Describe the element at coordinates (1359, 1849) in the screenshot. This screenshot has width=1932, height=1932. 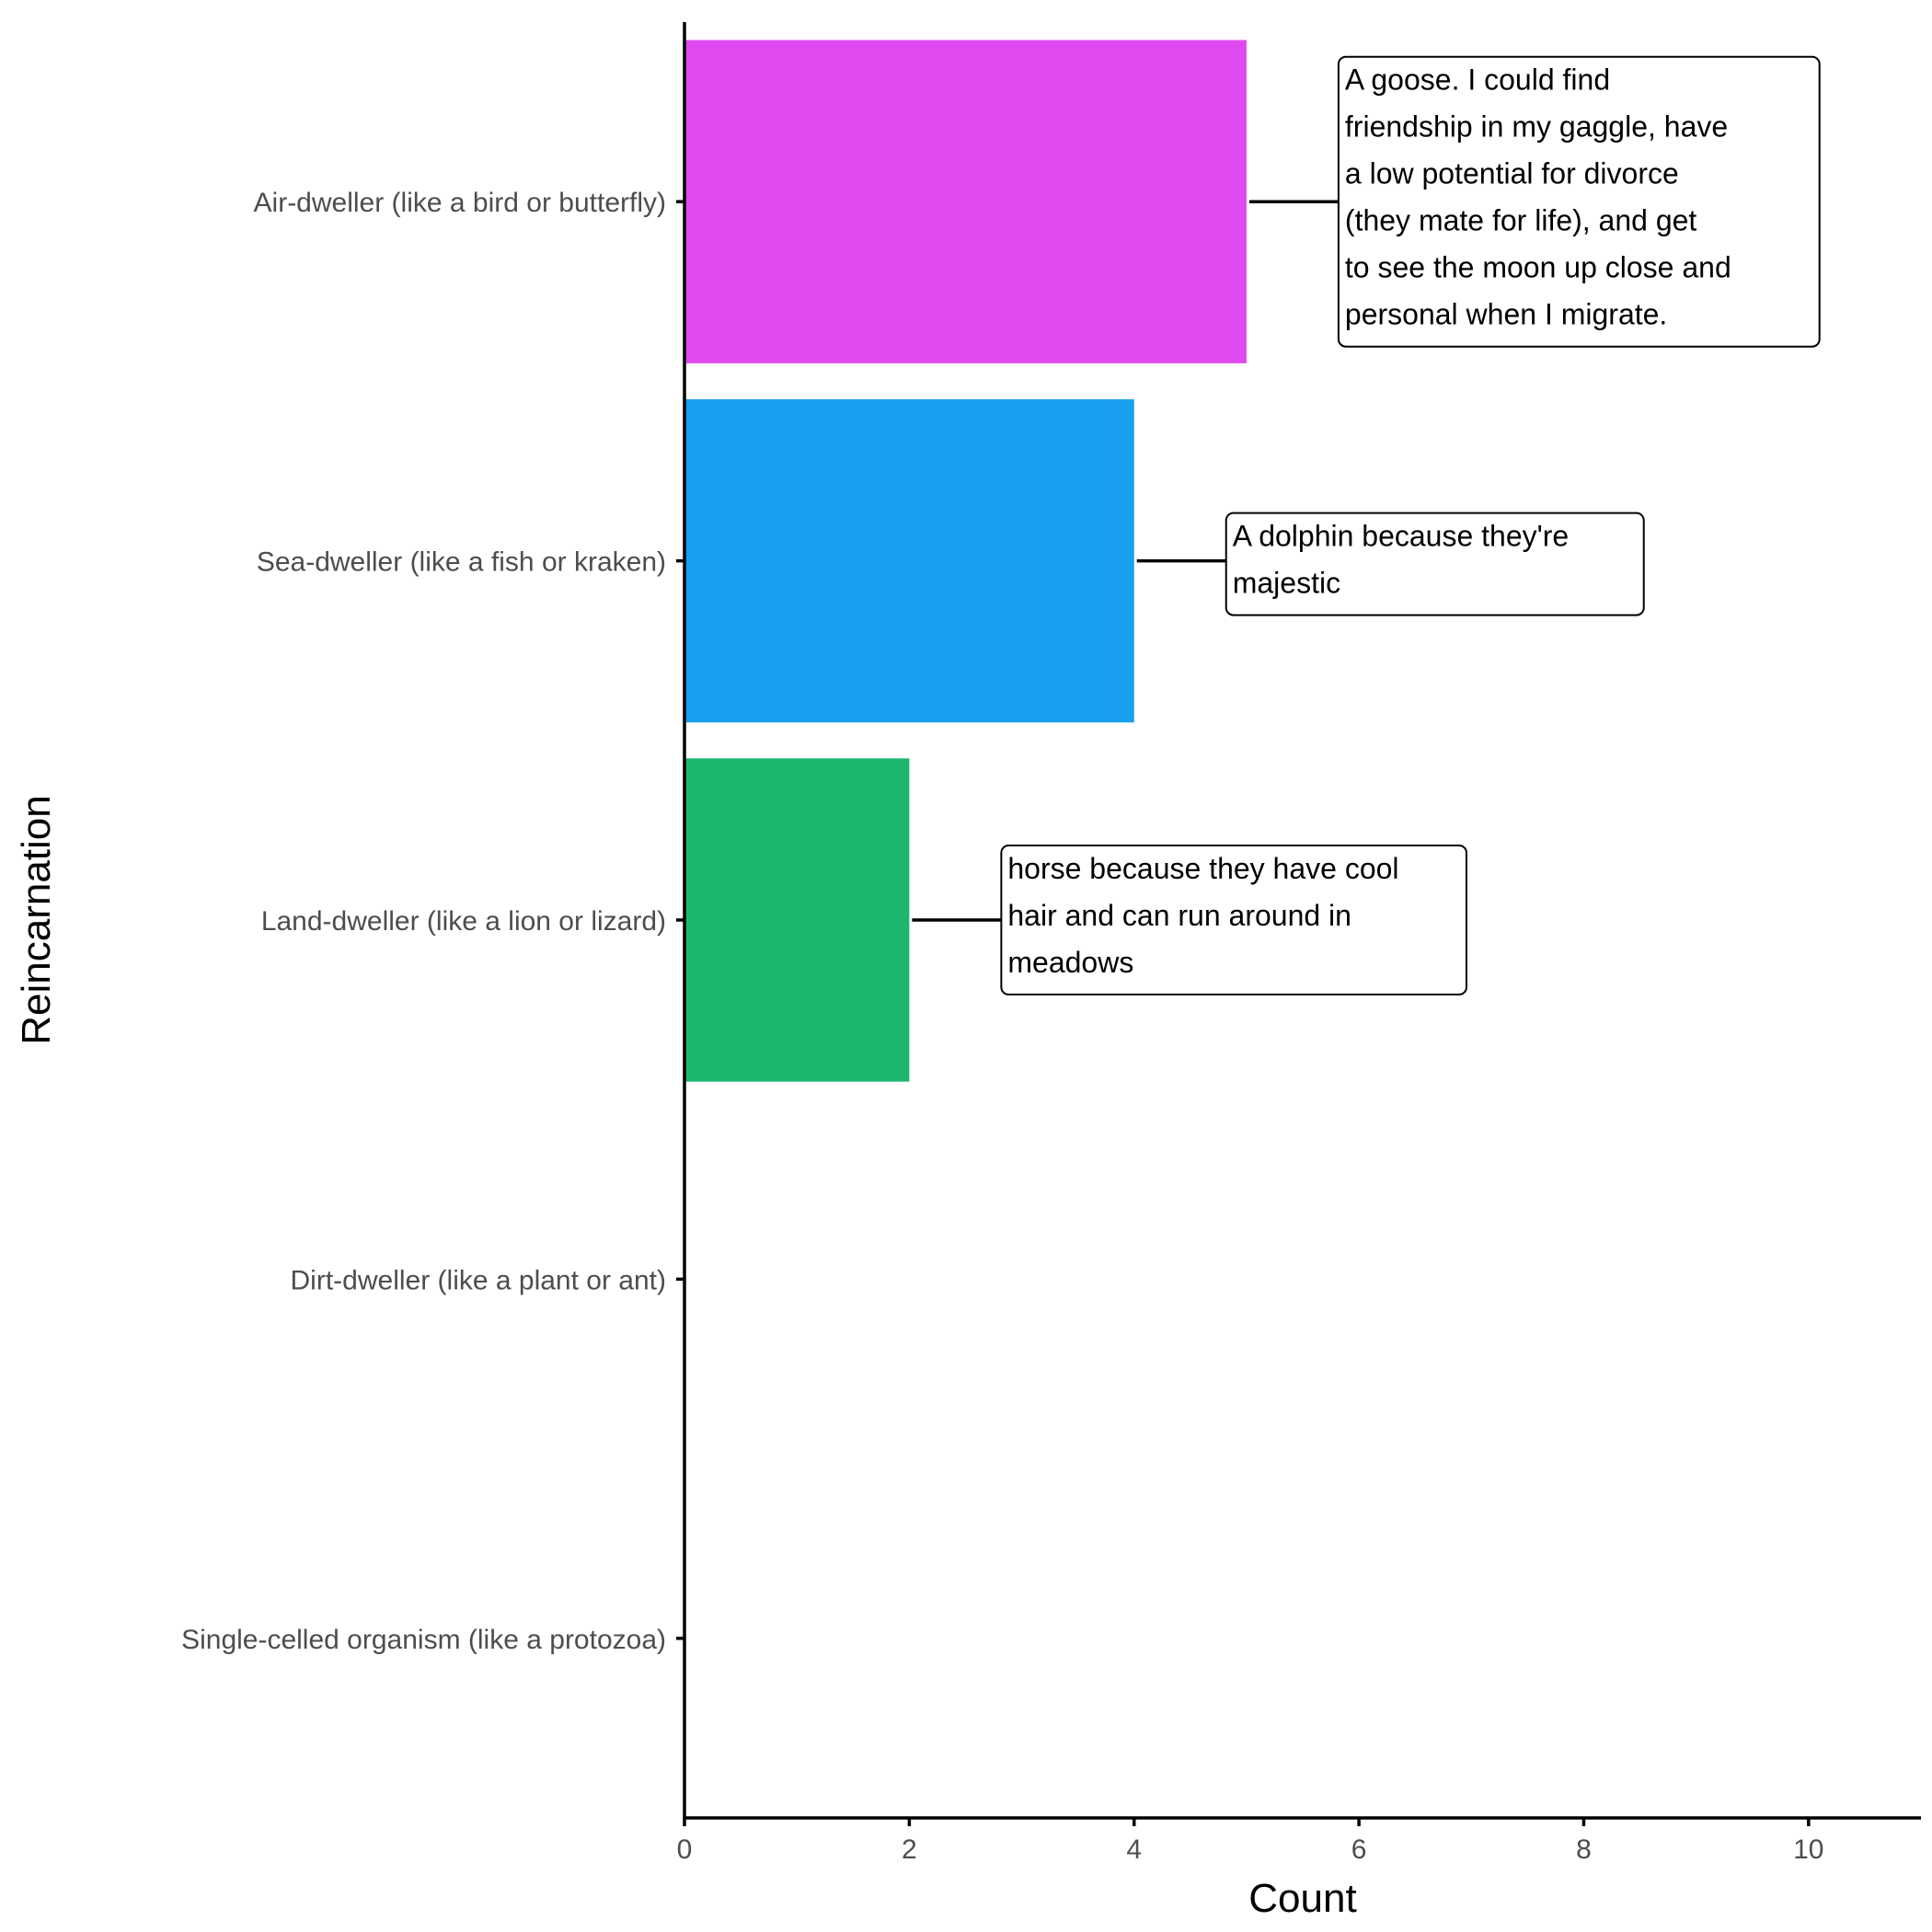
I see `x-tick-label: 6` at that location.